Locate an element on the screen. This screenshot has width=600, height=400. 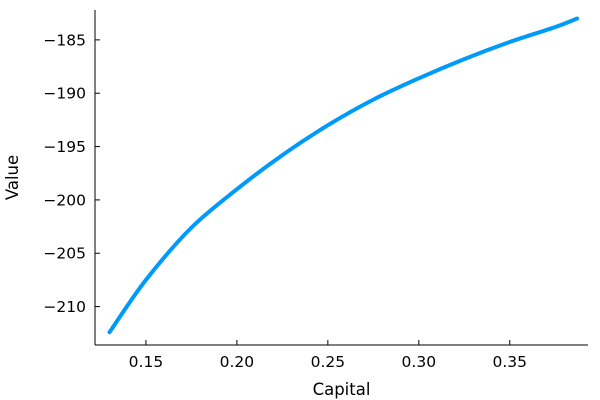
y-tick-label: −210 is located at coordinates (64, 307).